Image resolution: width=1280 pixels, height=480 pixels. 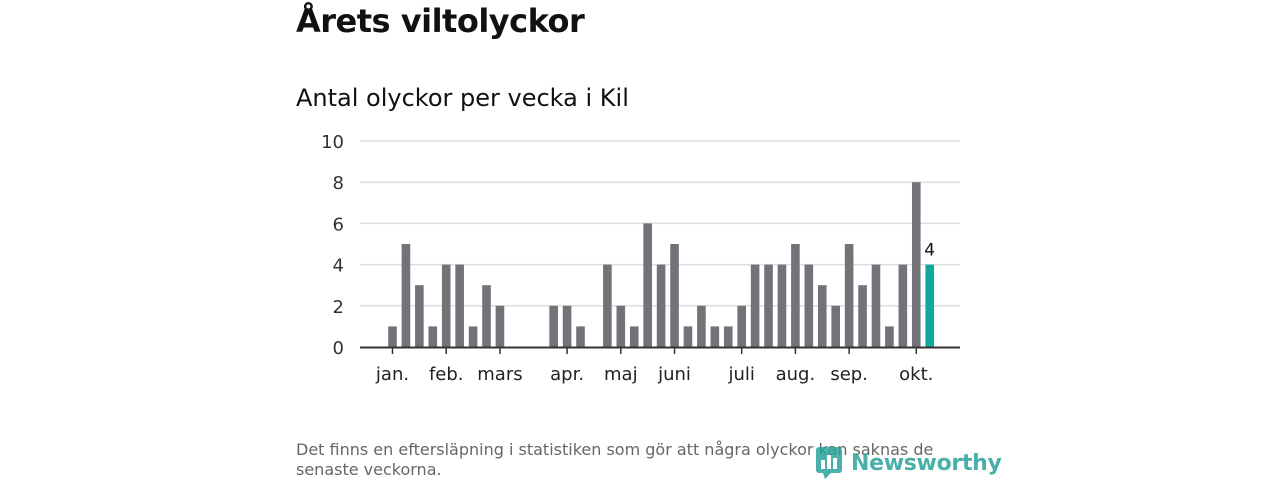 What do you see at coordinates (796, 374) in the screenshot?
I see `x-tick-label: aug.` at bounding box center [796, 374].